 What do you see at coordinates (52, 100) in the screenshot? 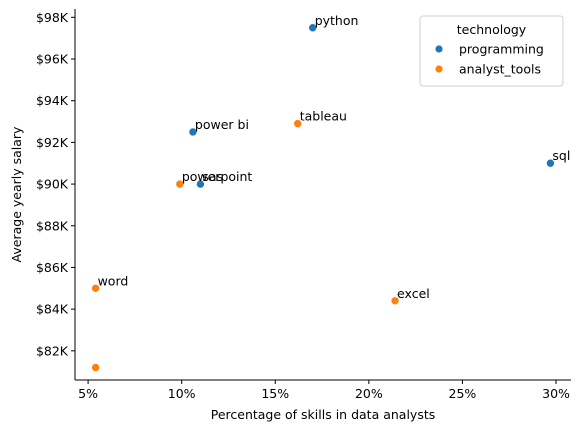
I see `y-tick-label: $94K` at bounding box center [52, 100].